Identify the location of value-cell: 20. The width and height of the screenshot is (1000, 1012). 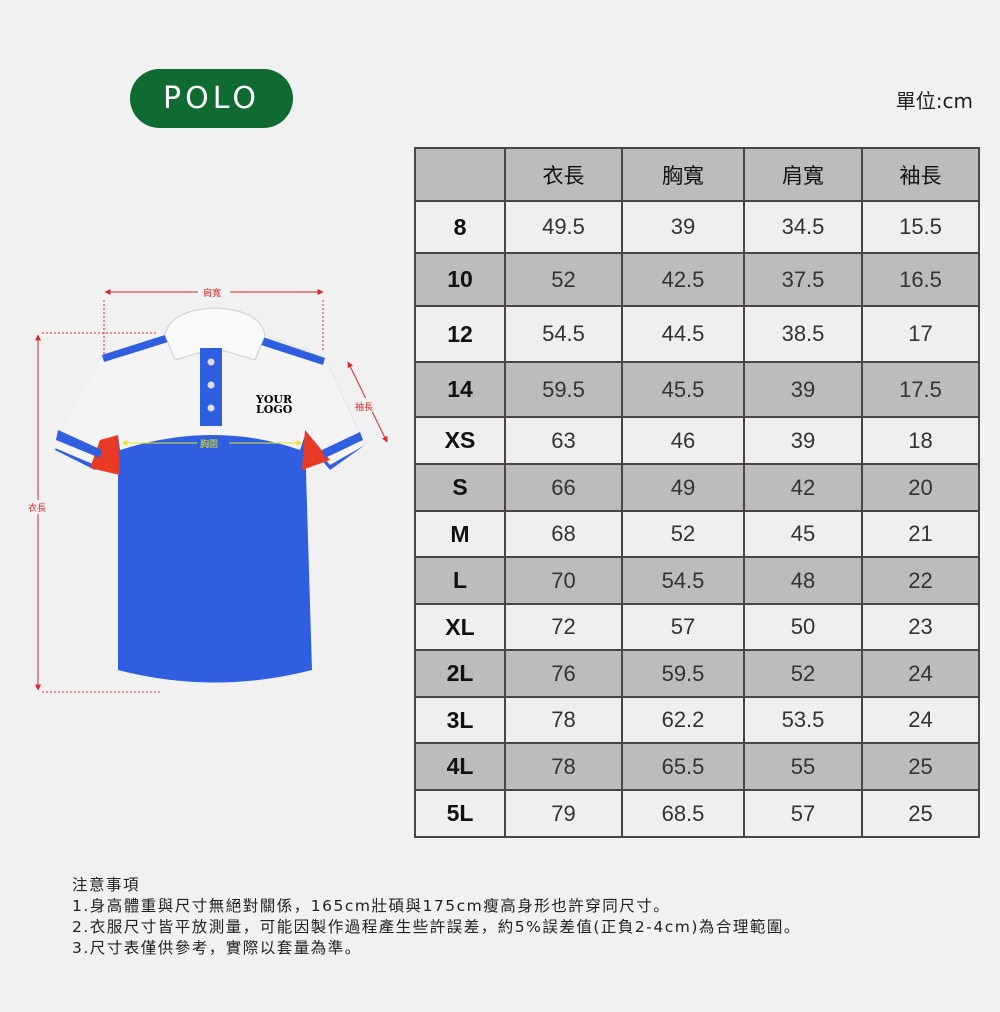
(920, 487).